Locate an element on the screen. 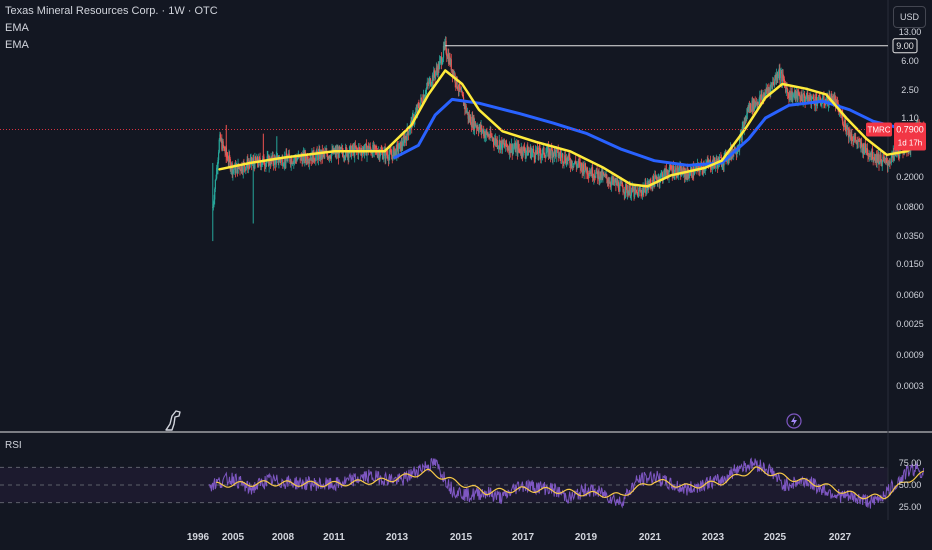 The height and width of the screenshot is (550, 932). ema-legend-2: EMA is located at coordinates (17, 45).